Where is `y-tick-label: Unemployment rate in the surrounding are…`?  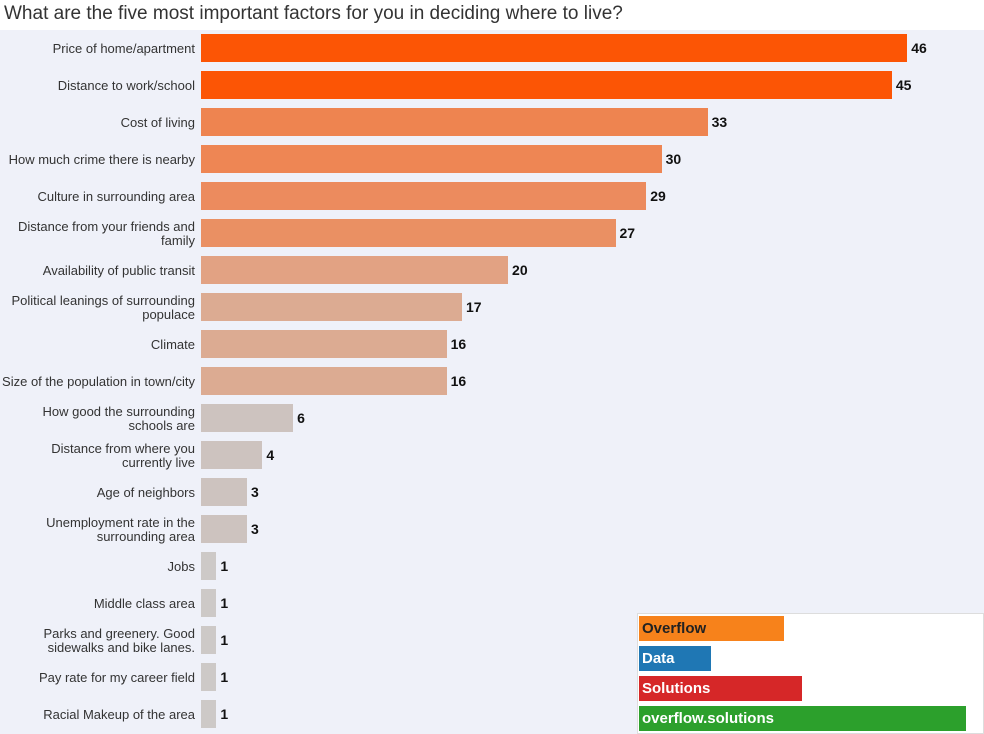 y-tick-label: Unemployment rate in the surrounding are… is located at coordinates (120, 529).